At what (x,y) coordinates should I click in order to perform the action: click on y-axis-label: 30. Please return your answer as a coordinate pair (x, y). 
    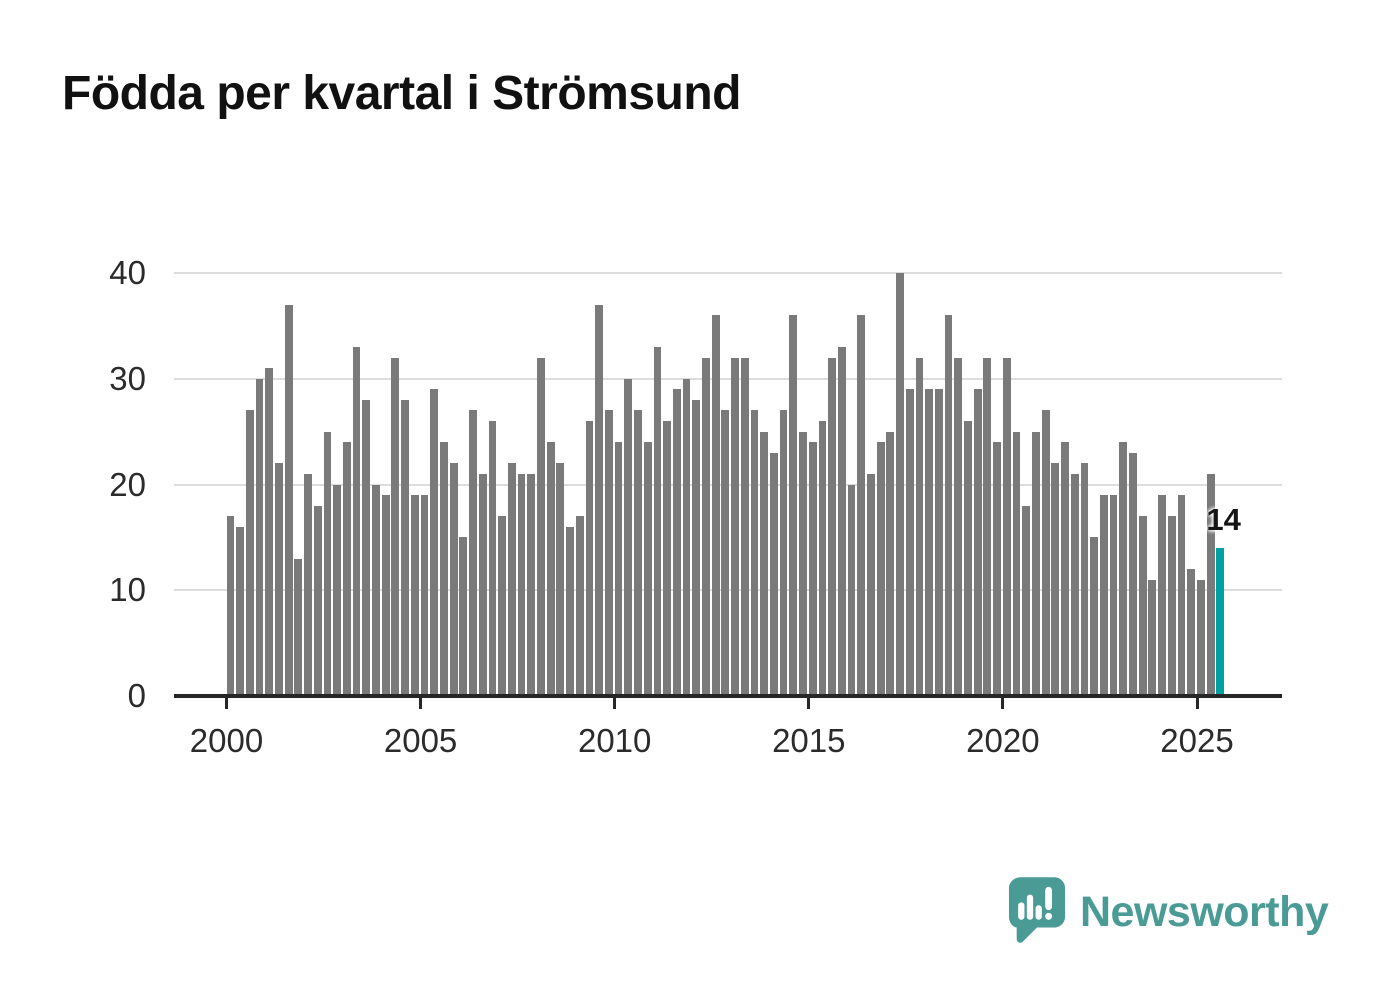
    Looking at the image, I should click on (127, 378).